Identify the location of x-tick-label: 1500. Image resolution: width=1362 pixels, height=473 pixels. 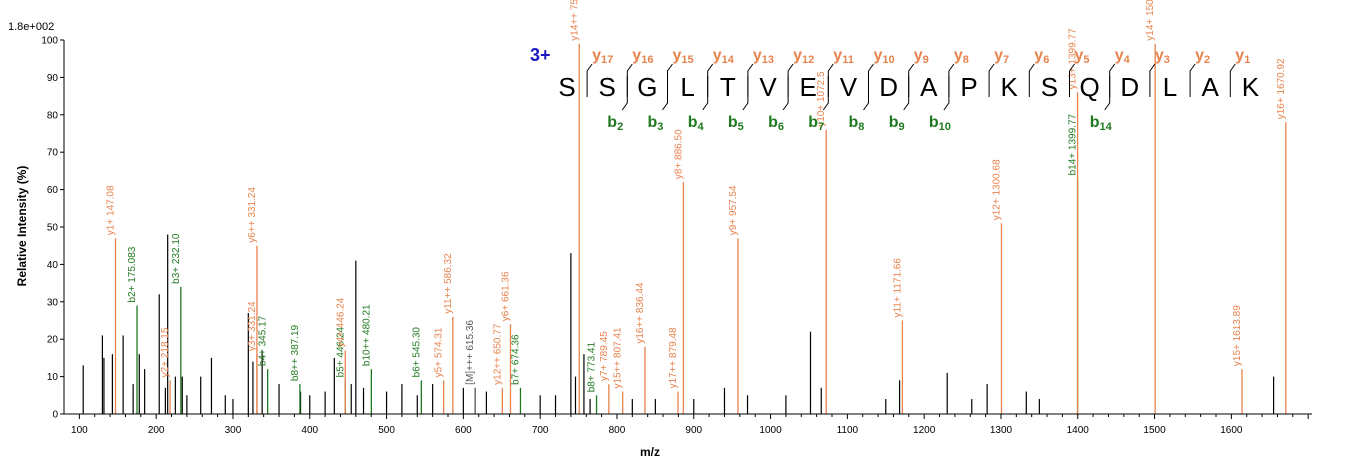
(1154, 430).